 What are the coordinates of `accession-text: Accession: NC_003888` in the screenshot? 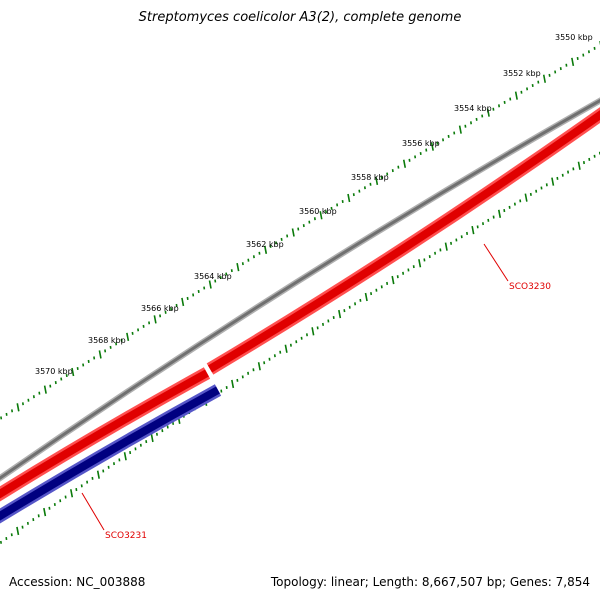 It's located at (77, 582).